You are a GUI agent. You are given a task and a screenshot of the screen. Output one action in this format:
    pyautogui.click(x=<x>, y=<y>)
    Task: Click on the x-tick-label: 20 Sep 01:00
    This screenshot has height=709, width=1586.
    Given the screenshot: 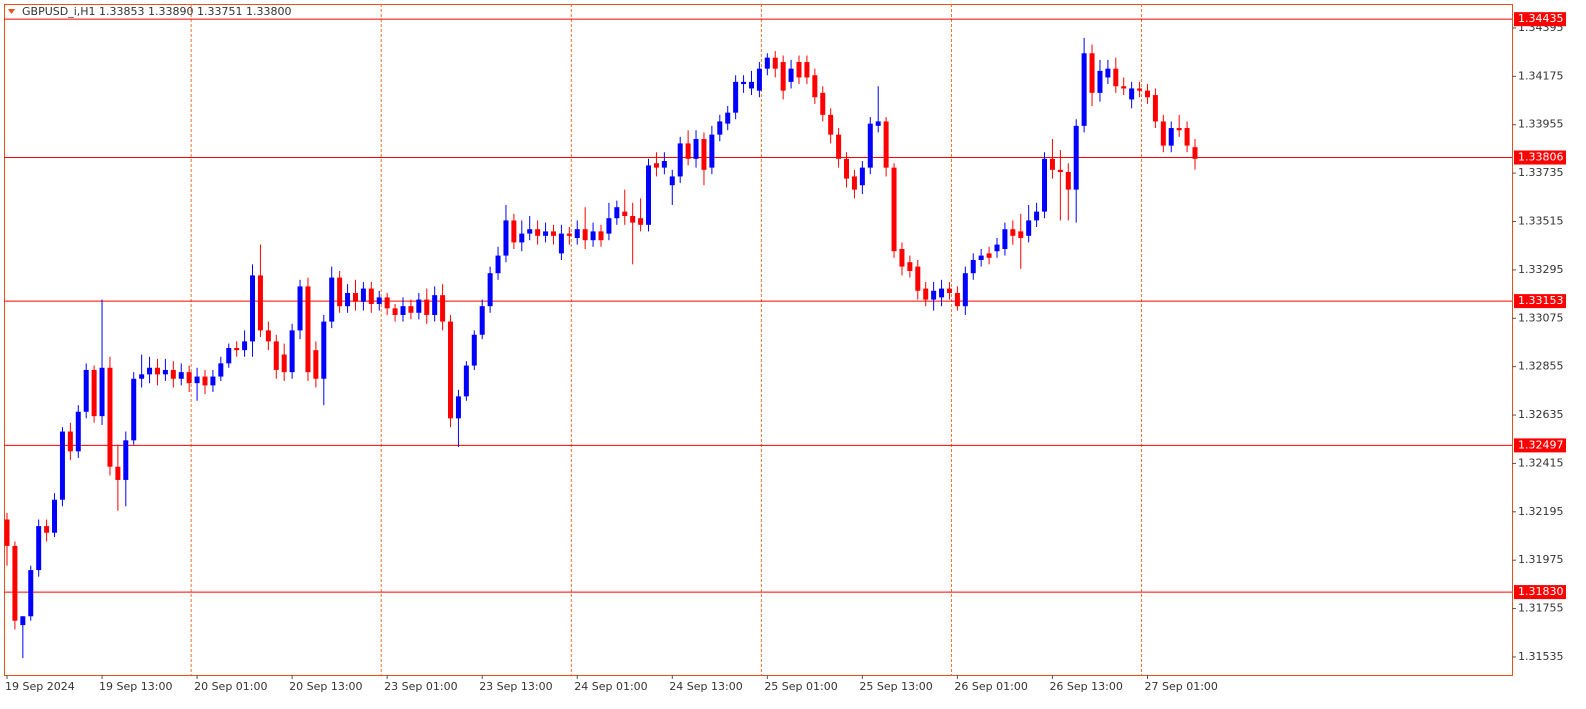 What is the action you would take?
    pyautogui.click(x=230, y=686)
    